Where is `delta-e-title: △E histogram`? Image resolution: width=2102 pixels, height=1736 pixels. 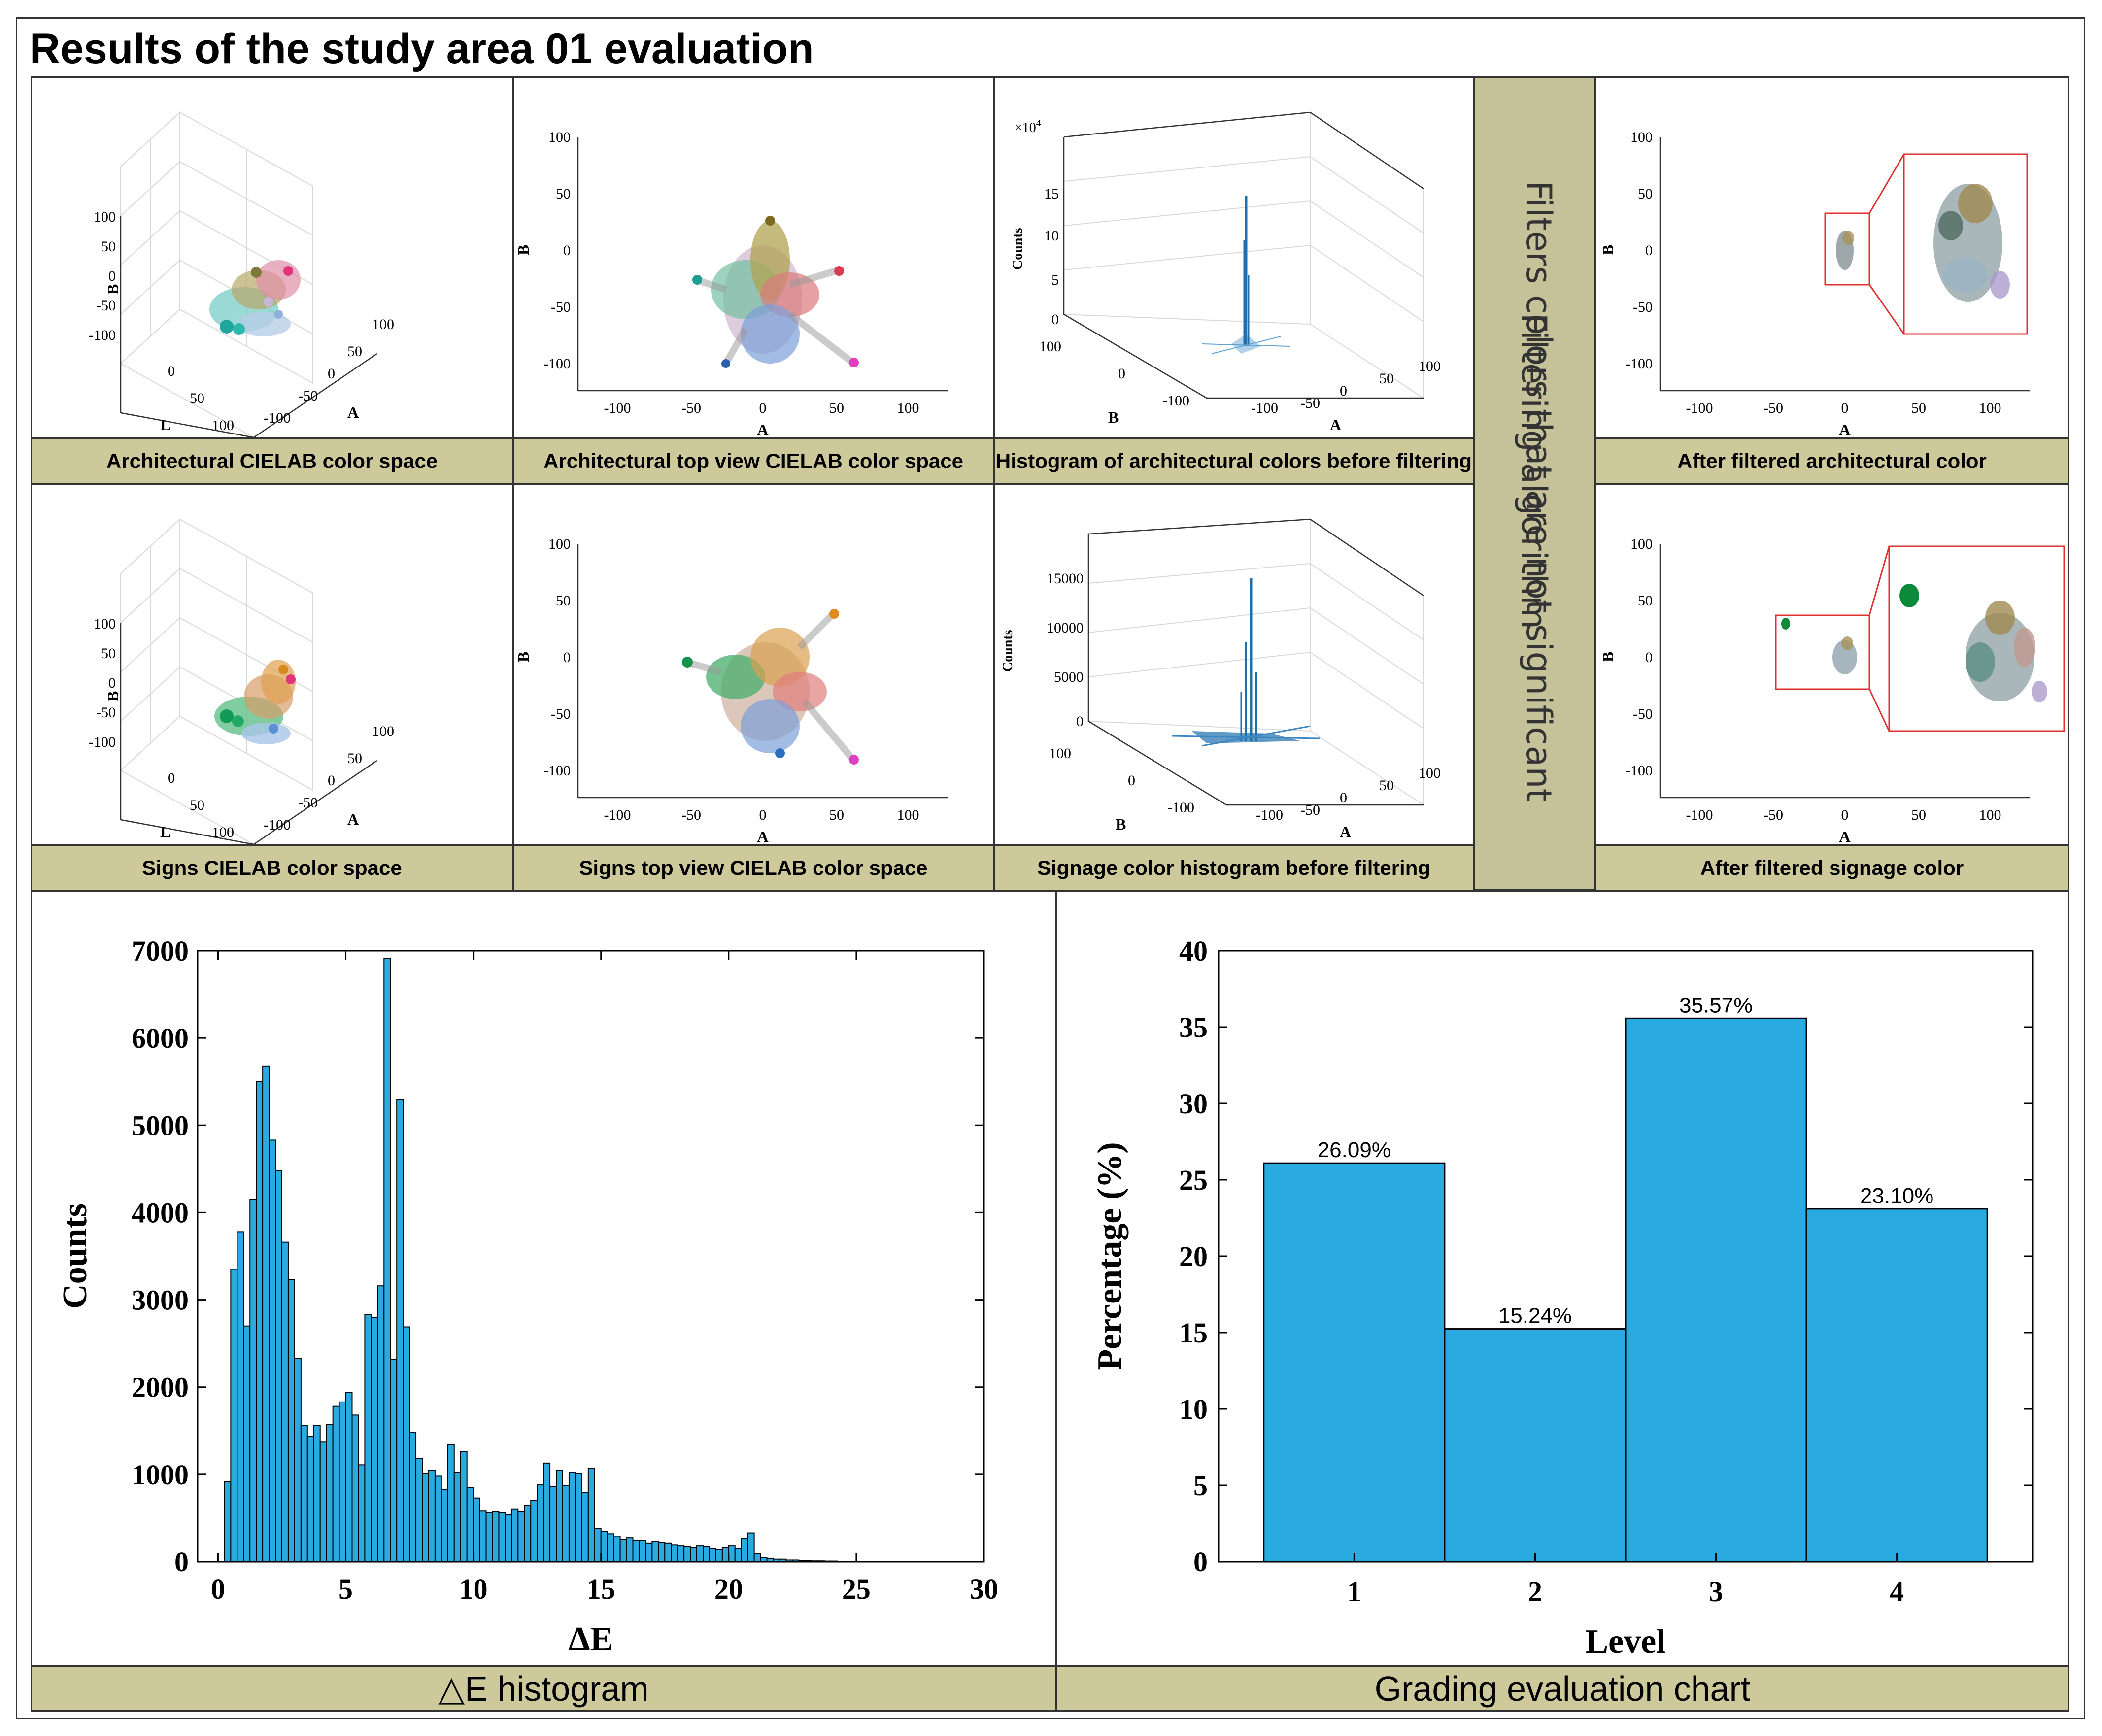
delta-e-title: △E histogram is located at coordinates (543, 1688).